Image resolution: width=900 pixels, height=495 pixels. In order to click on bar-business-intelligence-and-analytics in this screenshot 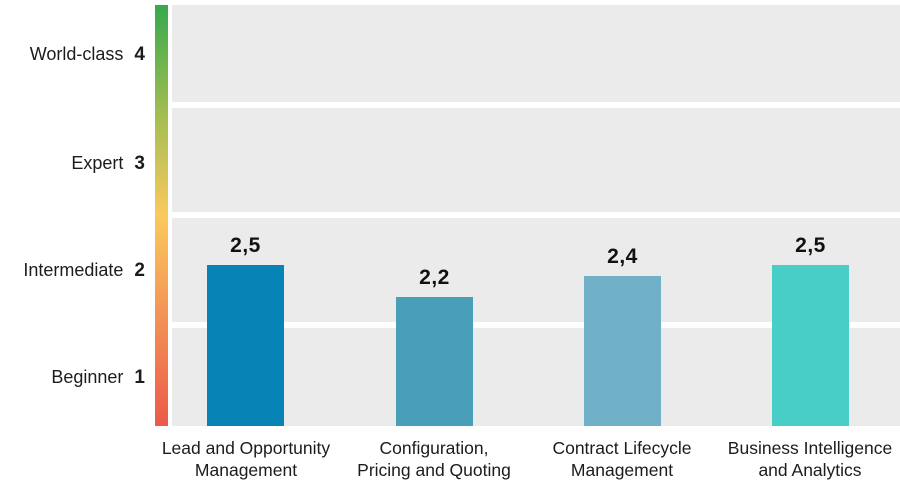, I will do `click(810, 345)`.